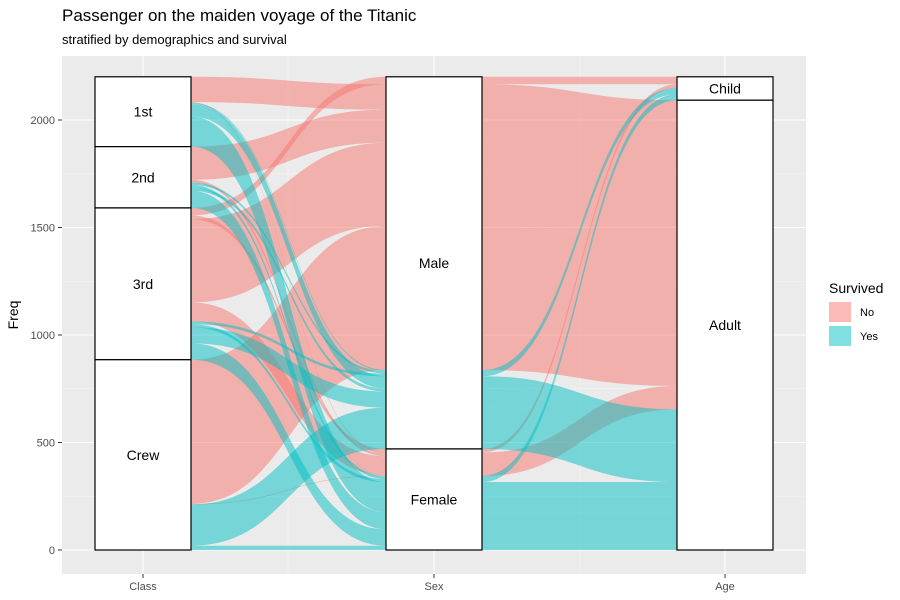  Describe the element at coordinates (856, 313) in the screenshot. I see `legend: Survived No Yes` at that location.